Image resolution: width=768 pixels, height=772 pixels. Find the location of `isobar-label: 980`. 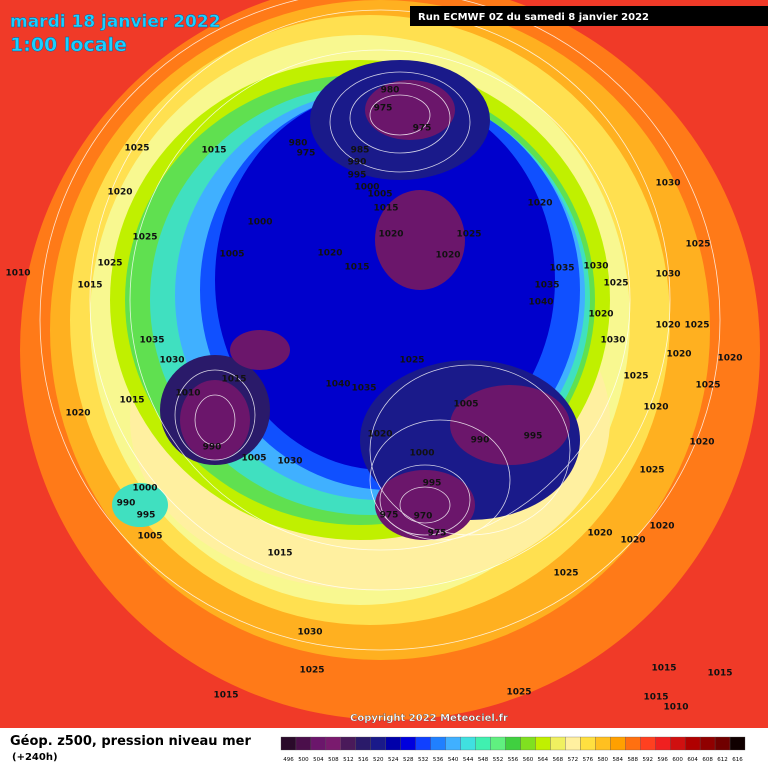

isobar-label: 980 is located at coordinates (298, 144).